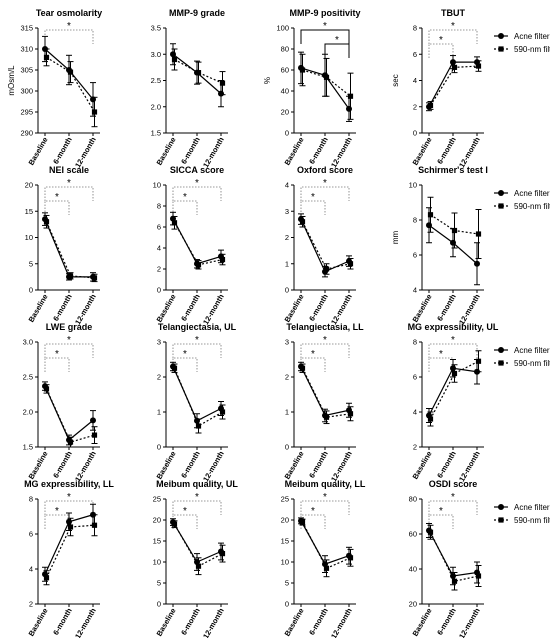 This screenshot has width=550, height=638. What do you see at coordinates (69, 484) in the screenshot?
I see `chart-title: MG expressibility, LL` at bounding box center [69, 484].